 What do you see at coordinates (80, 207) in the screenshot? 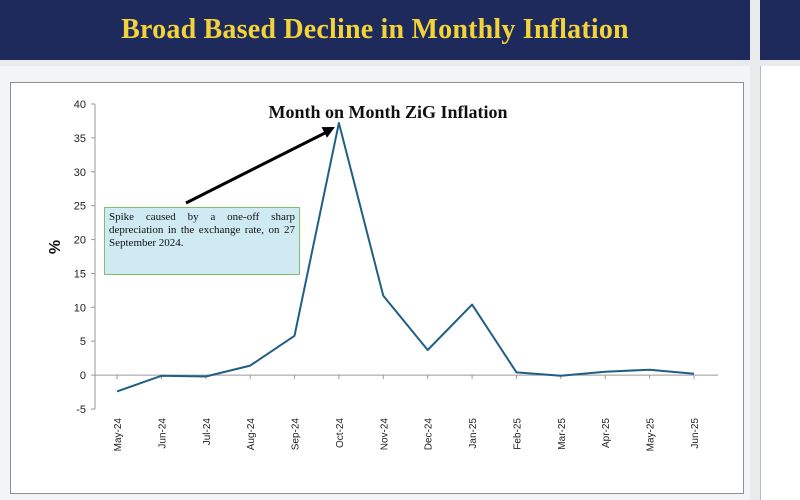
I see `y-tick-label: 25` at bounding box center [80, 207].